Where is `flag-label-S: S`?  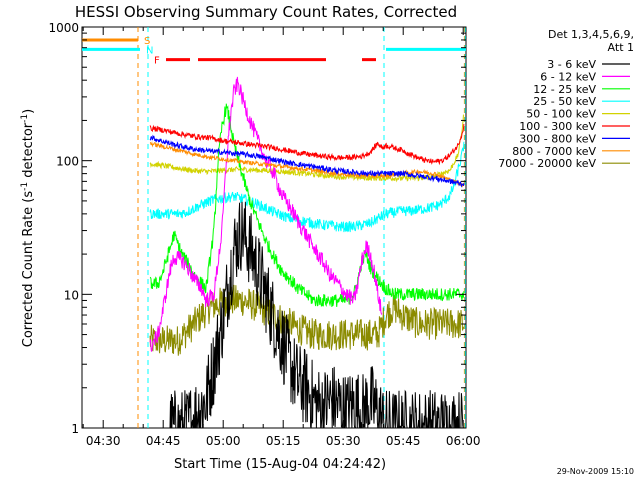
flag-label-S: S is located at coordinates (147, 41).